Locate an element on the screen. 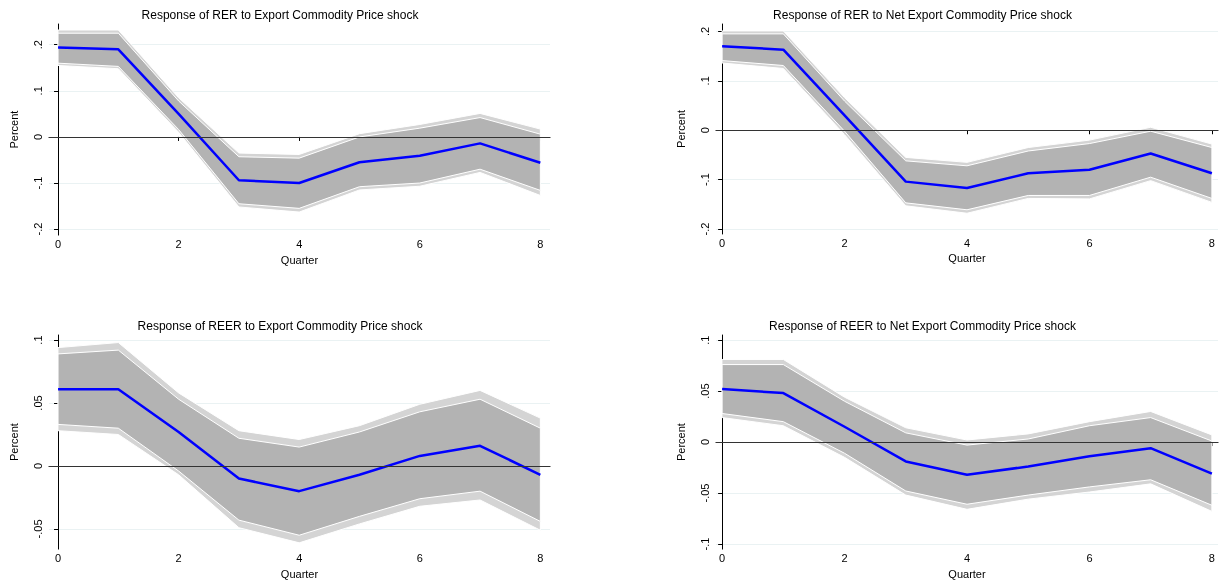  chart-title: Response of REER to Net Export Commodity Price shock is located at coordinates (923, 326).